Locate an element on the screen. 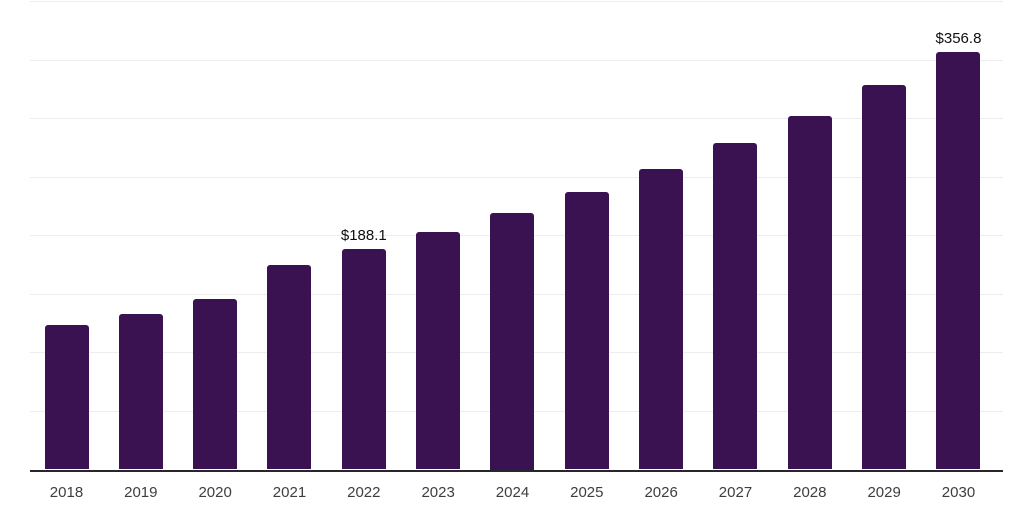 The width and height of the screenshot is (1024, 512). bar-2023 is located at coordinates (438, 350).